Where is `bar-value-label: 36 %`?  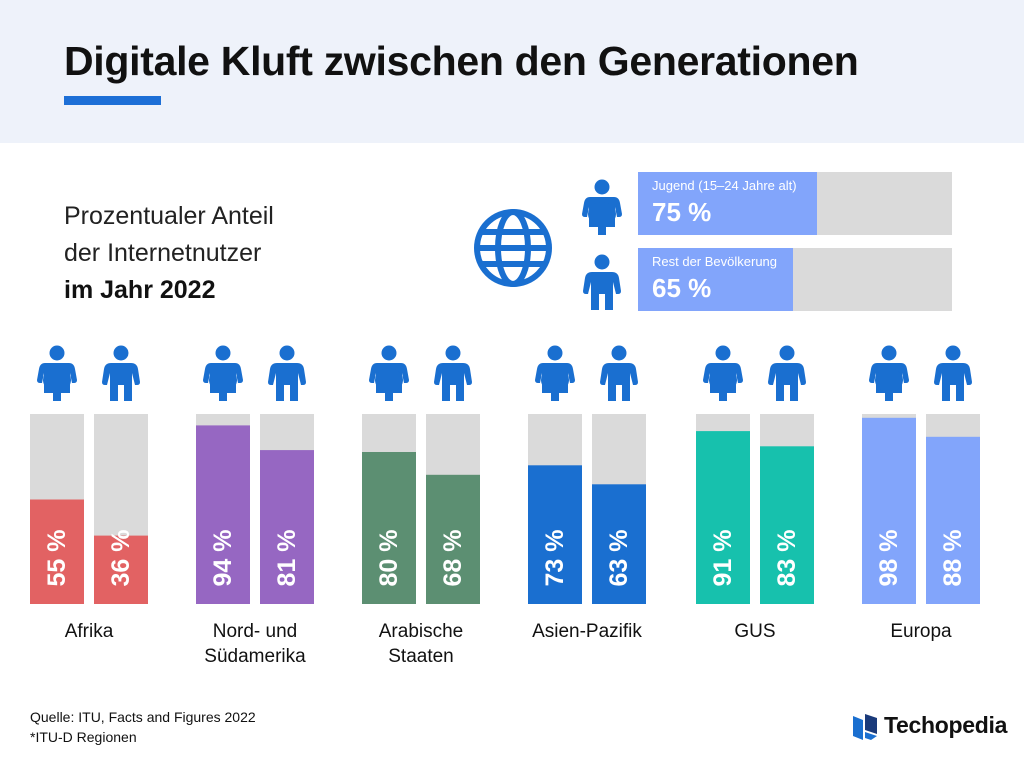
bar-value-label: 36 % is located at coordinates (121, 558).